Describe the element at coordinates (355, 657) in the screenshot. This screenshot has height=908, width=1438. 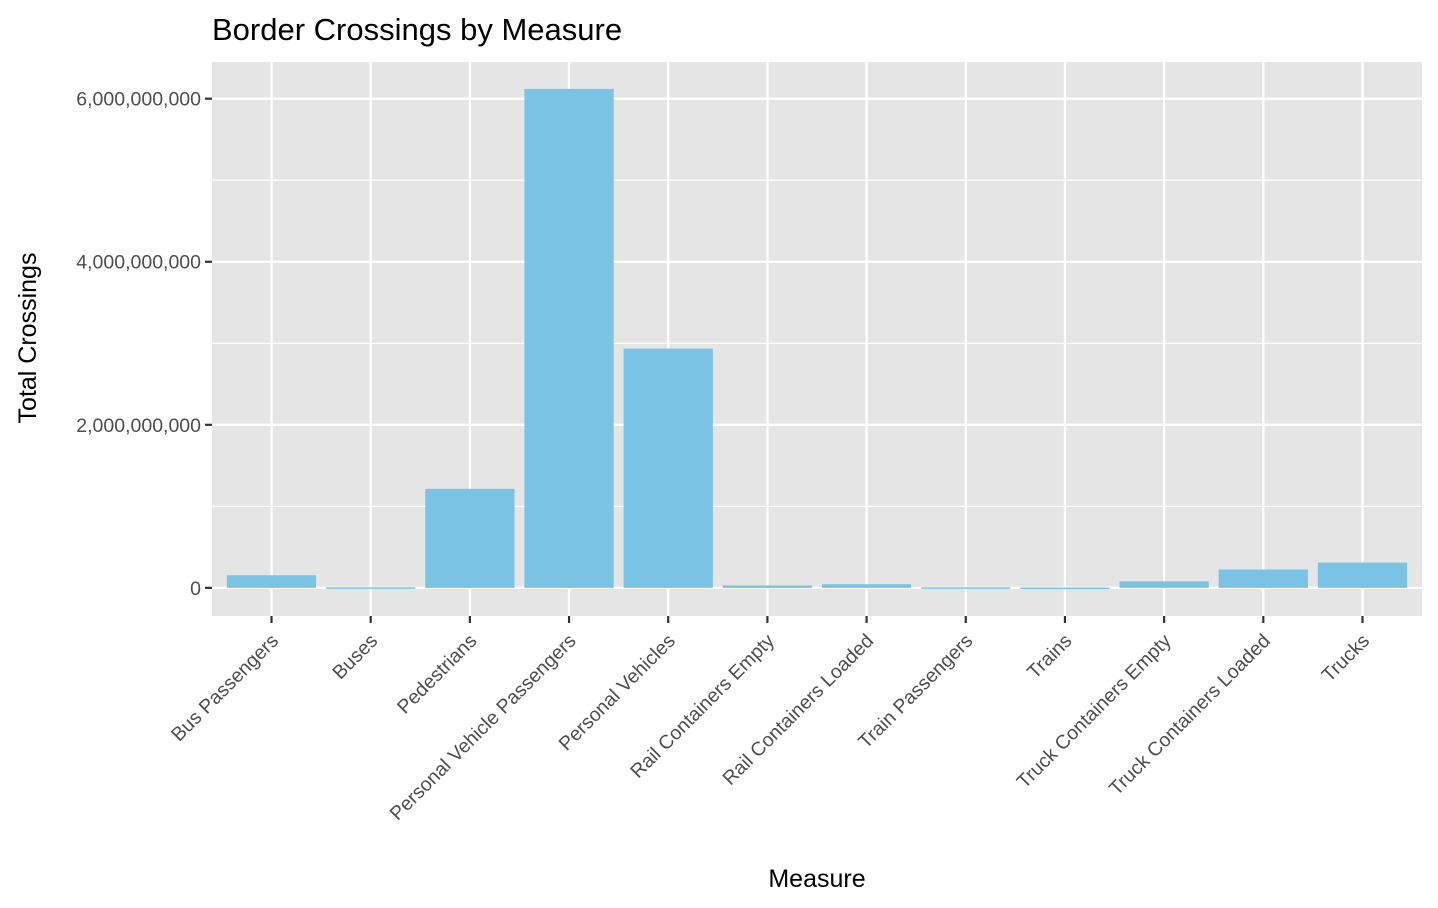
I see `x-tick-label: Buses` at that location.